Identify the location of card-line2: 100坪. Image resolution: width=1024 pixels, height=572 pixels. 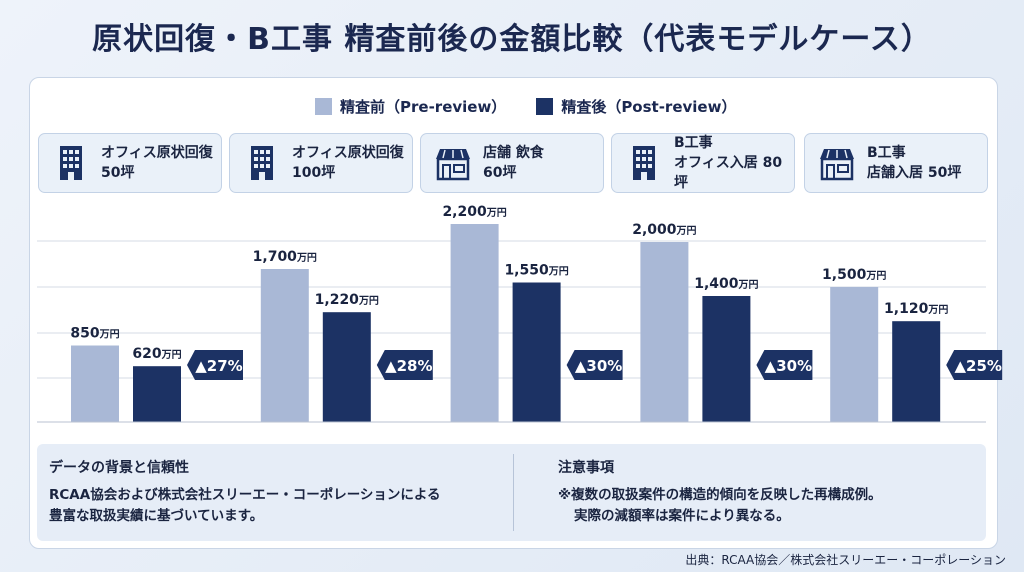
(314, 173).